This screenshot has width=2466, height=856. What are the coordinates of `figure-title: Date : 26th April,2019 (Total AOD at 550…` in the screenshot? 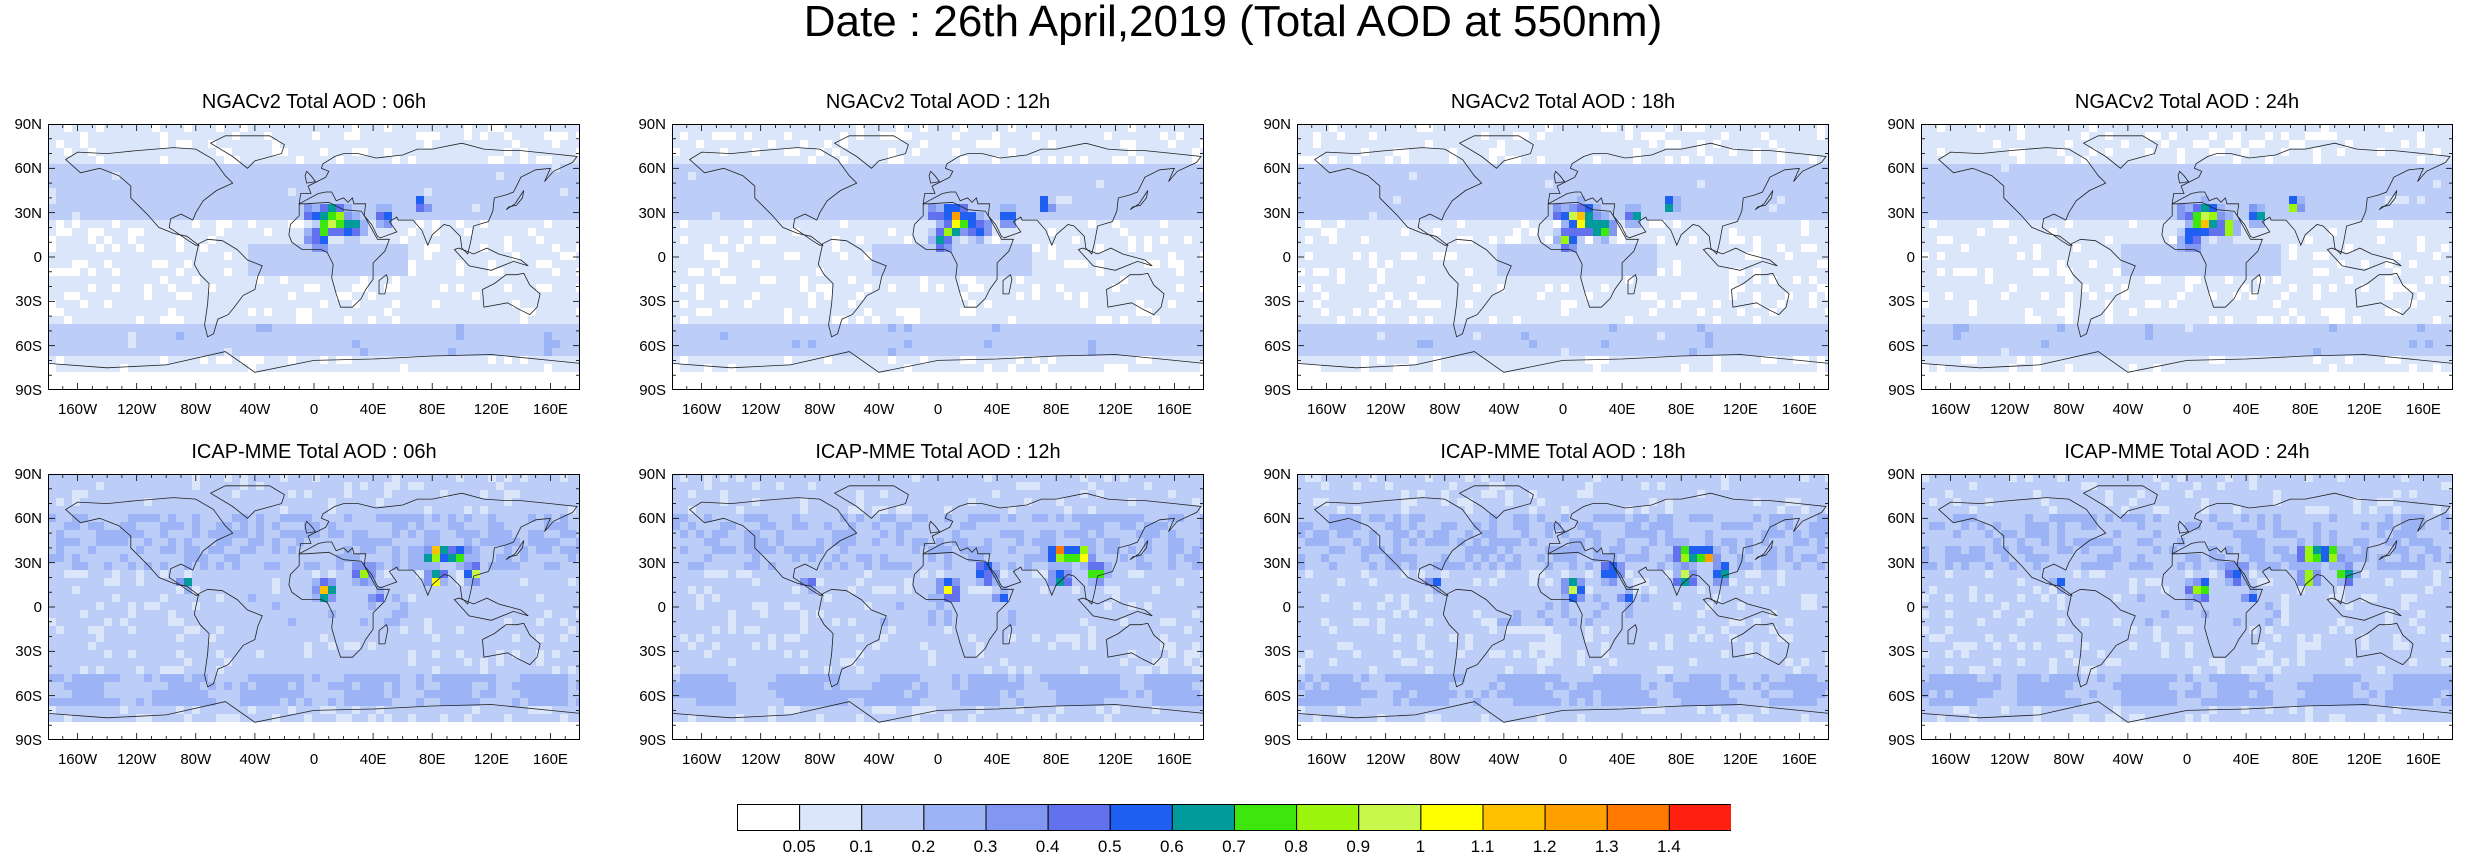 It's located at (1233, 22).